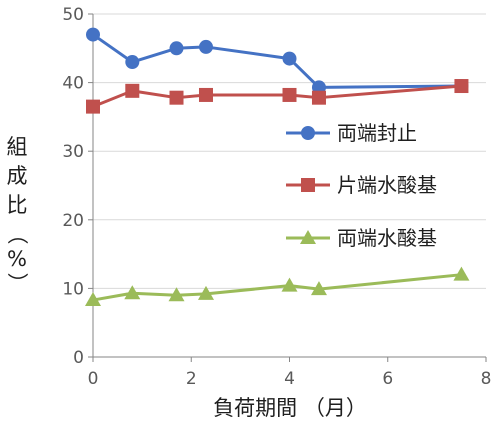  I want to click on x-tick-label: 8, so click(486, 379).